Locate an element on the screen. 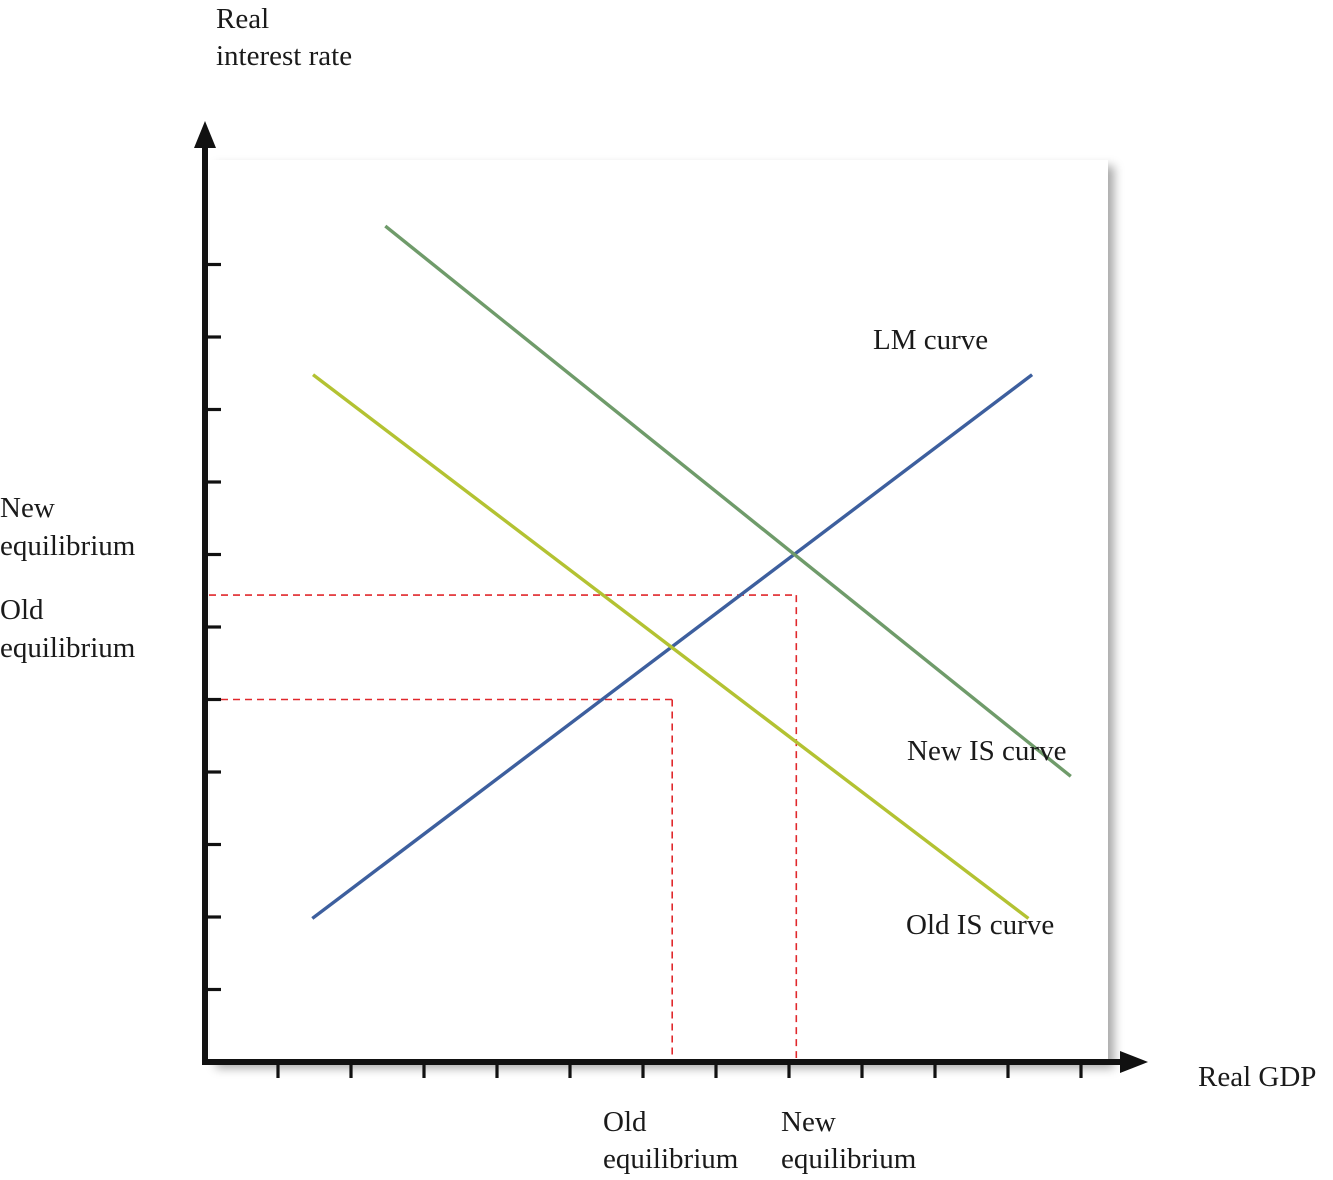 This screenshot has width=1333, height=1180. old-equilibrium-x-label-line: equilibrium is located at coordinates (671, 1159).